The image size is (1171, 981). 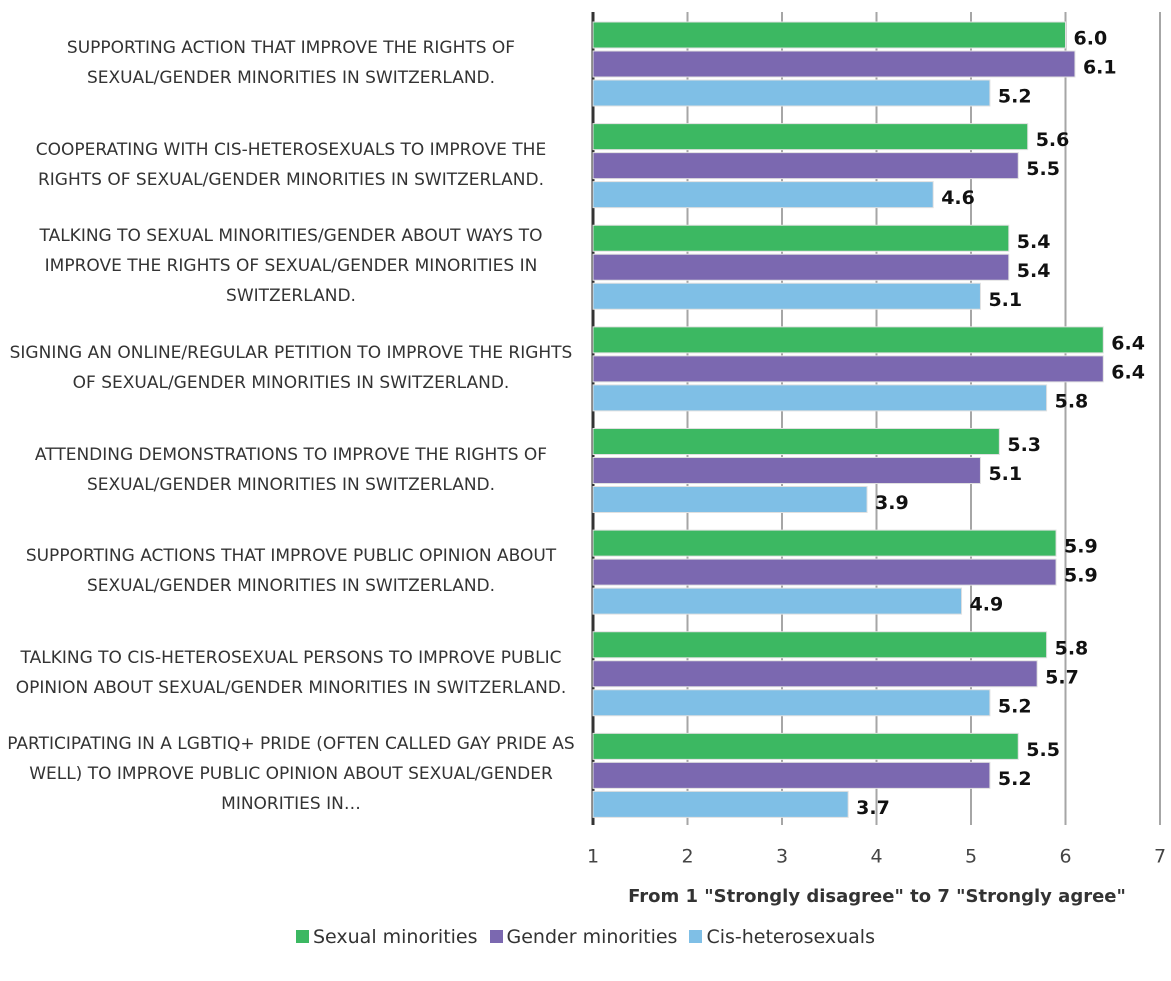 I want to click on legend-item: Sexual minorities, so click(x=386, y=937).